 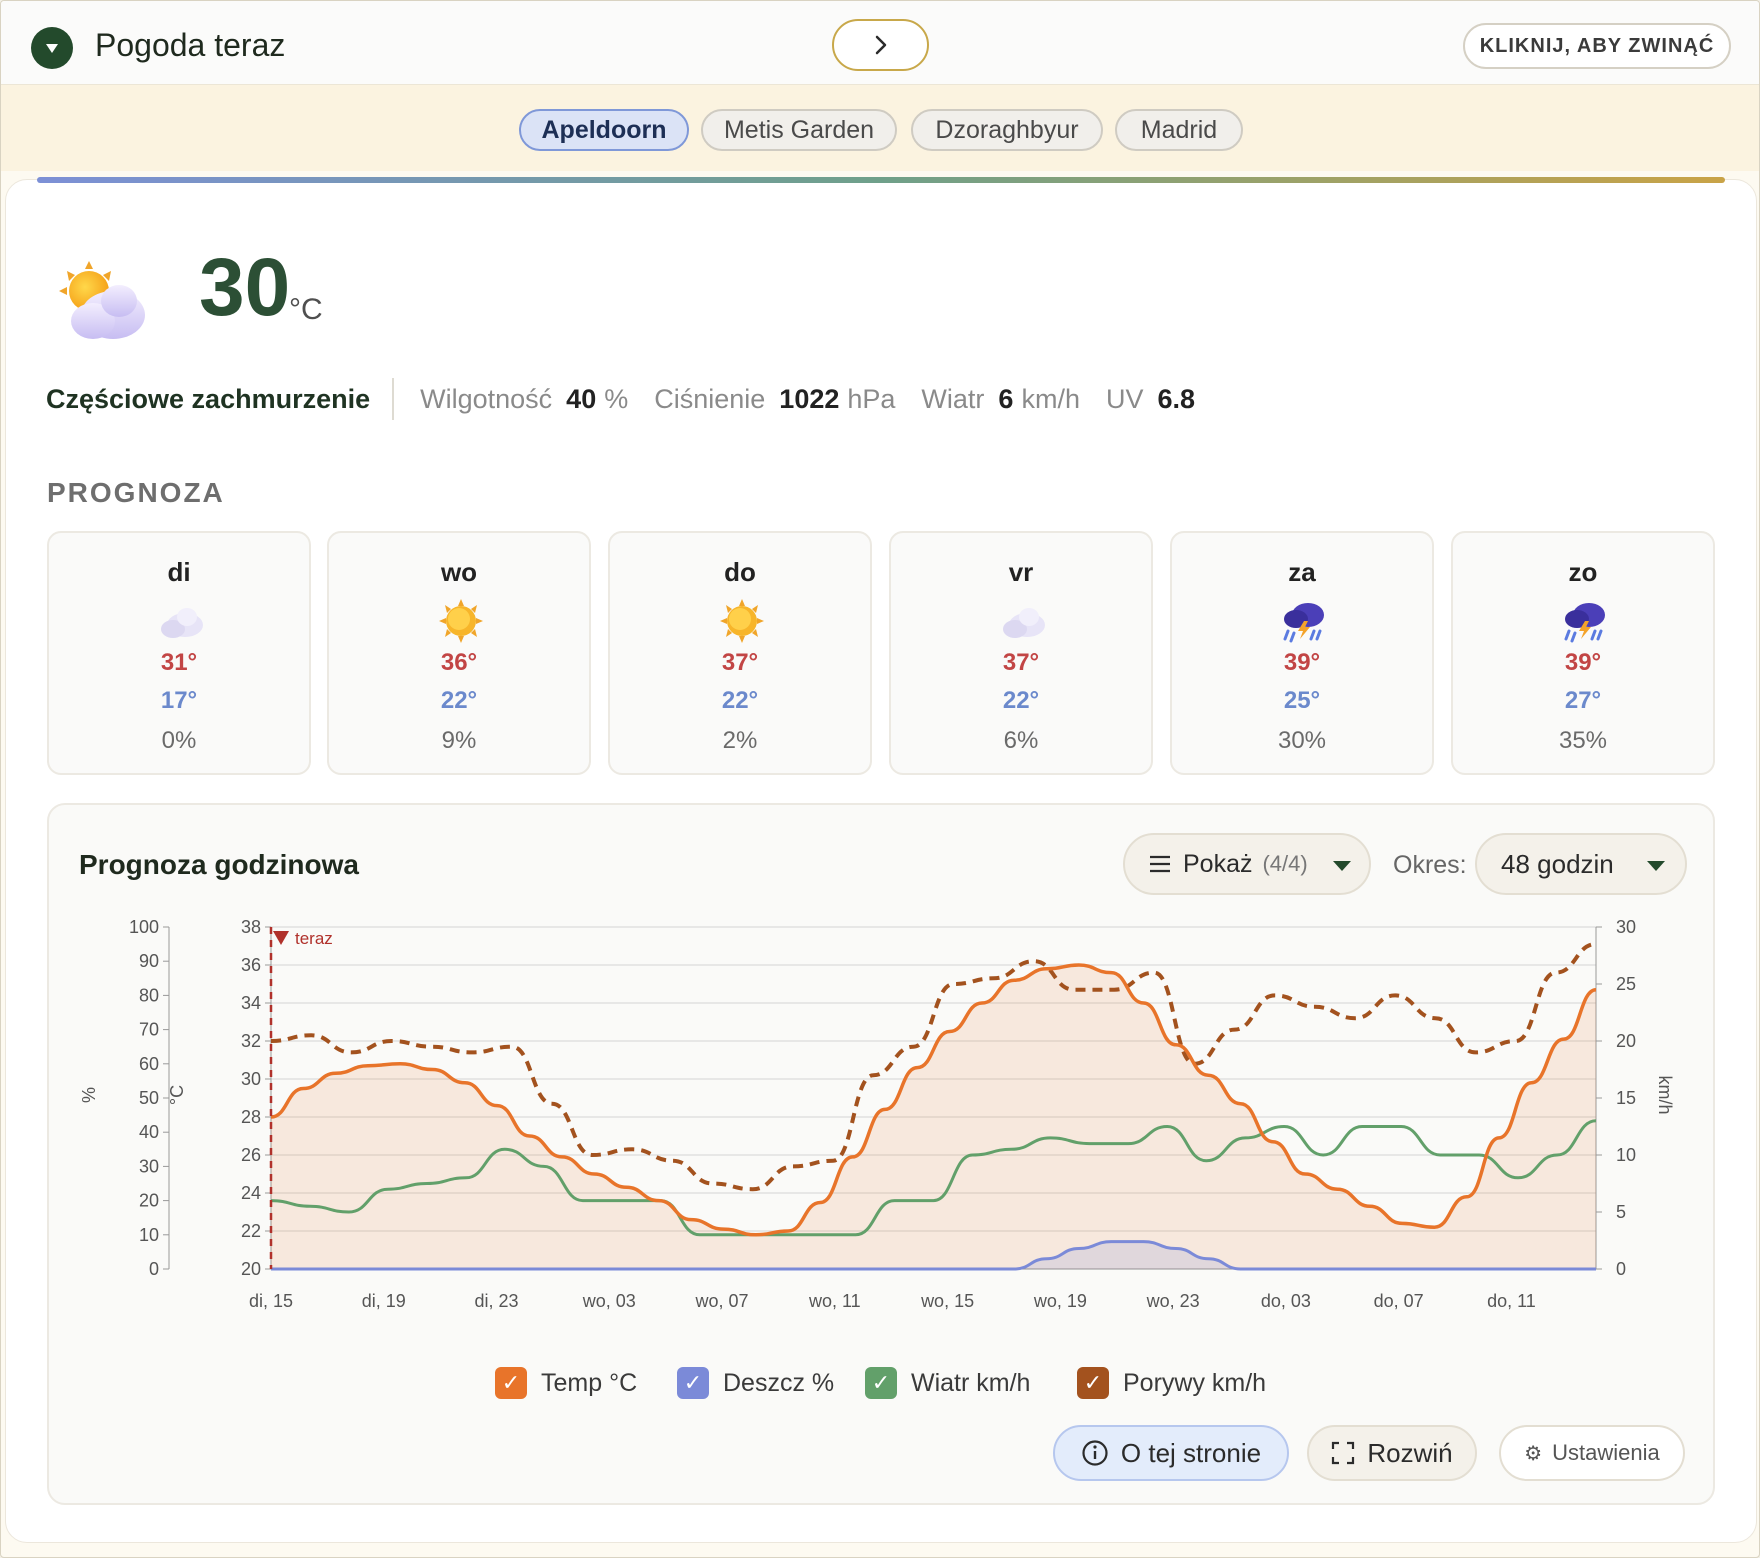 I want to click on now-label: teraz, so click(x=314, y=938).